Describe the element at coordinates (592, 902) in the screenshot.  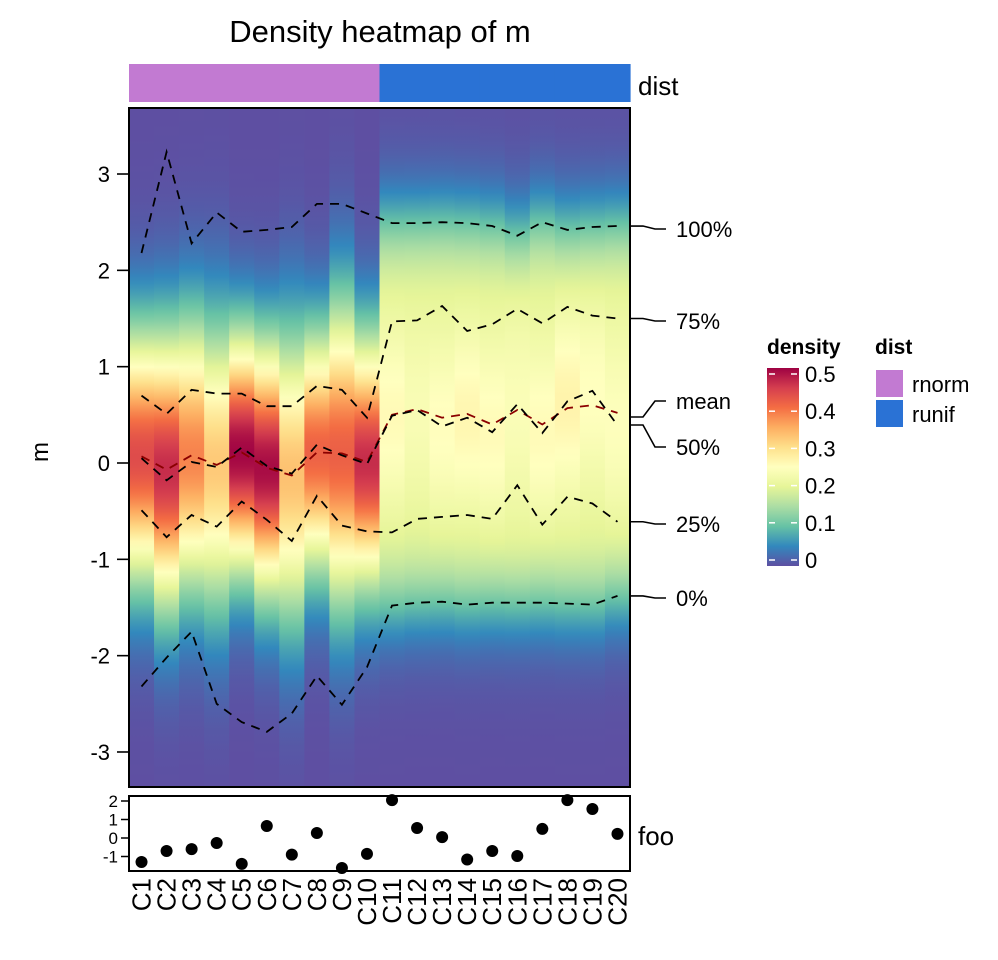
I see `column-label-C19: C19` at that location.